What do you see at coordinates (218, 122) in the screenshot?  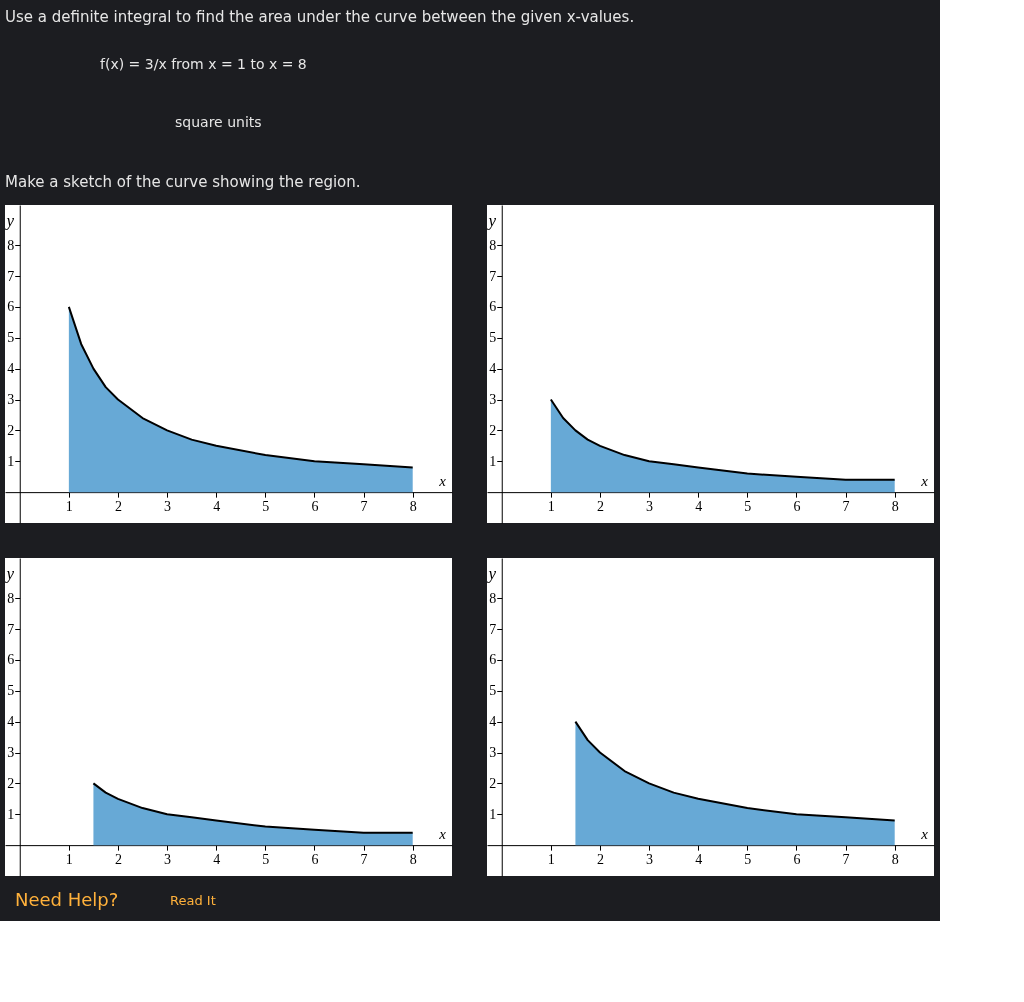 I see `text: square units` at bounding box center [218, 122].